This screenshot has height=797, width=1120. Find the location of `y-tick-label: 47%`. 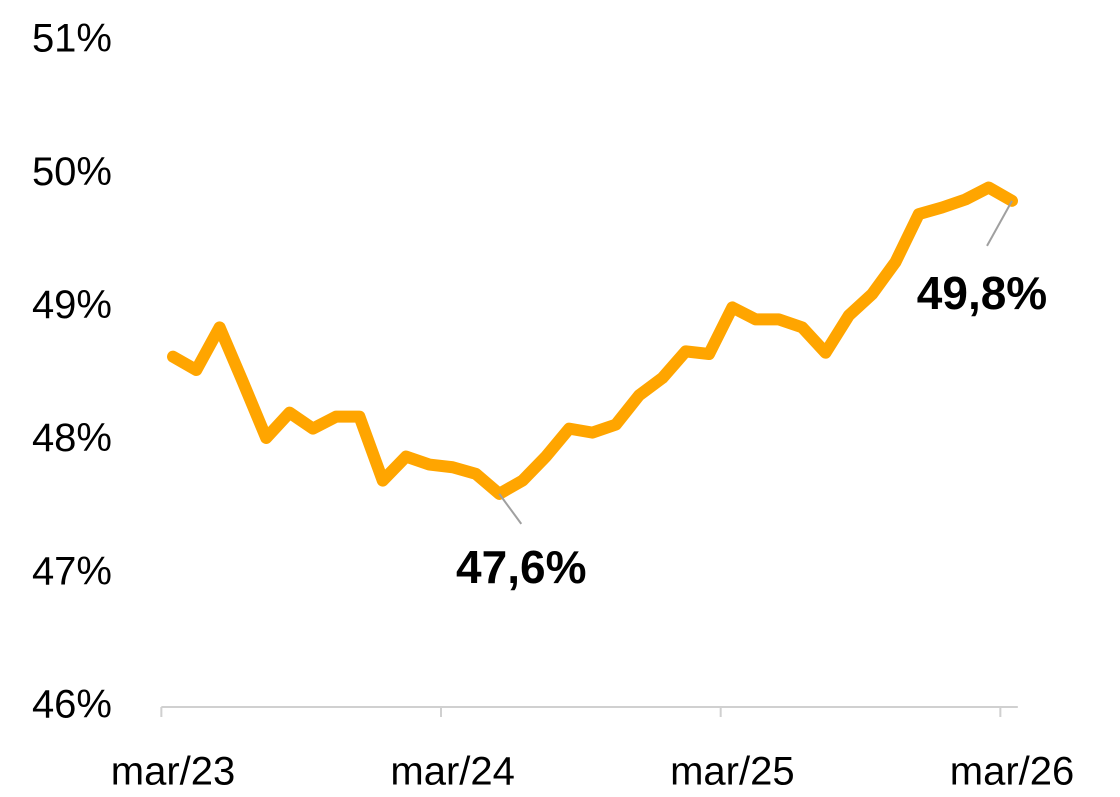

y-tick-label: 47% is located at coordinates (72, 571).